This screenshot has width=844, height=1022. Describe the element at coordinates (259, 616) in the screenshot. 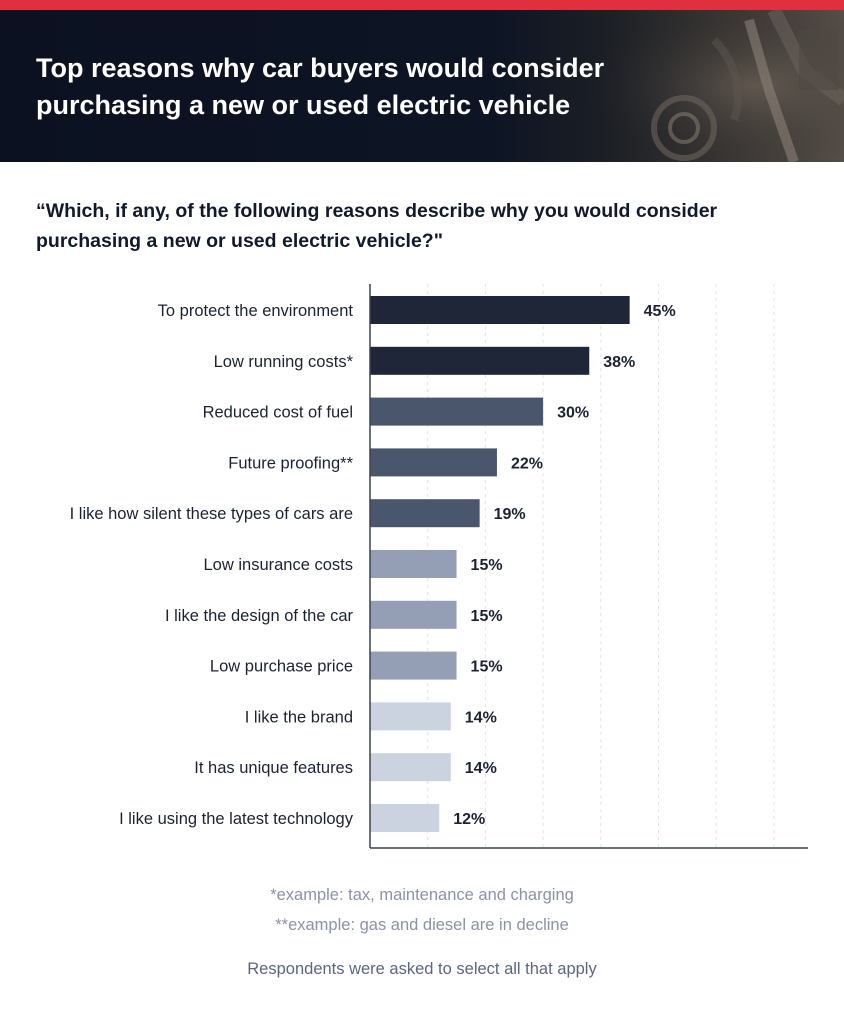

I see `category-label: I like the design of the car` at that location.